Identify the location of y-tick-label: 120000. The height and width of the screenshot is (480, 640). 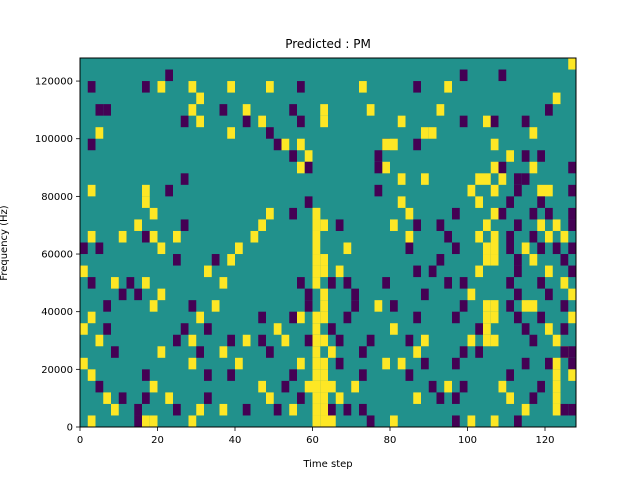
(54, 82).